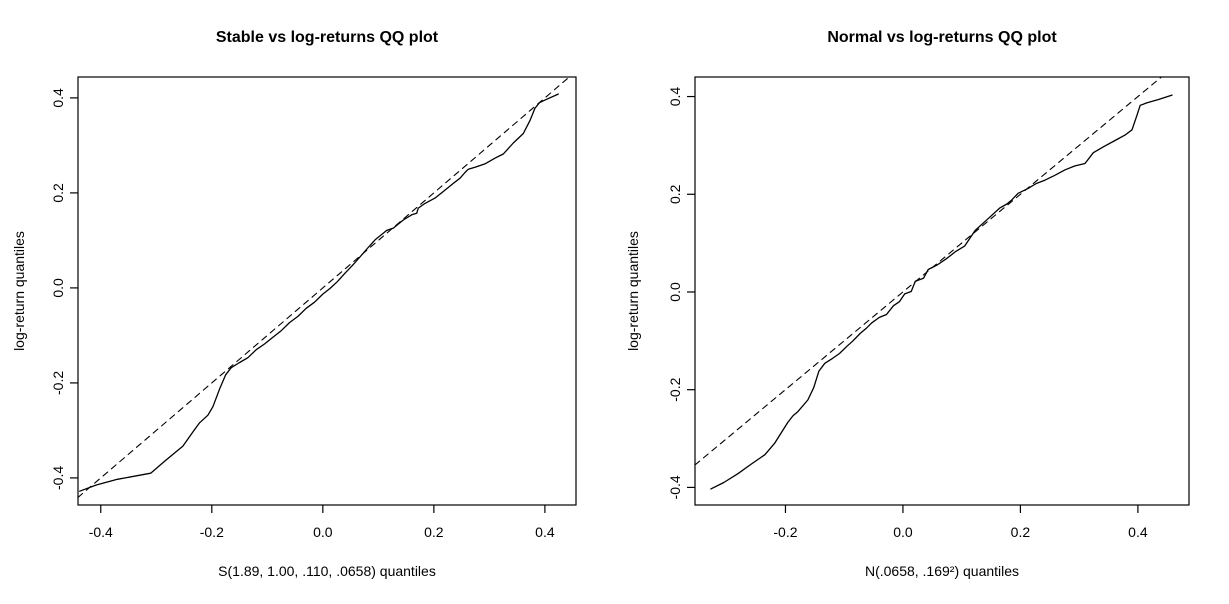 The image size is (1229, 604). I want to click on chart-title: Normal vs log-returns QQ plot, so click(942, 37).